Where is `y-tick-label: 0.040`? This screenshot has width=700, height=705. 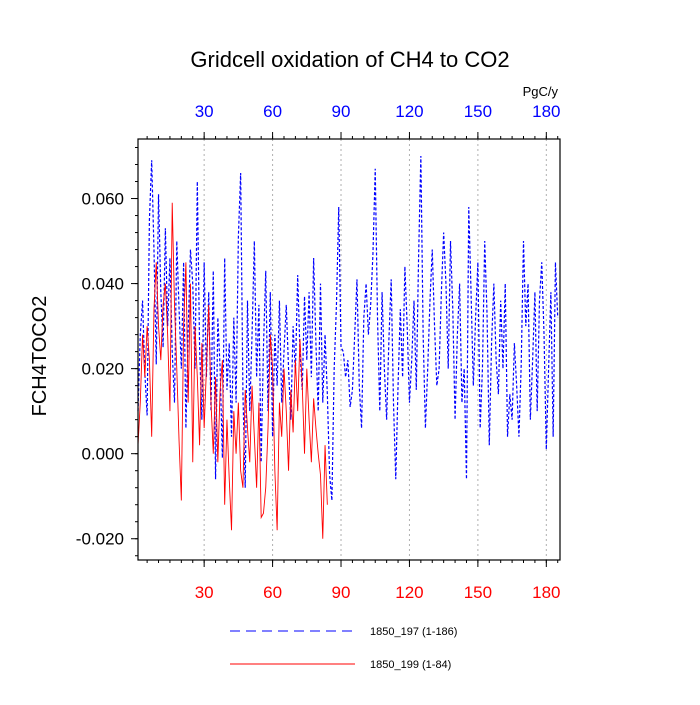 y-tick-label: 0.040 is located at coordinates (102, 284).